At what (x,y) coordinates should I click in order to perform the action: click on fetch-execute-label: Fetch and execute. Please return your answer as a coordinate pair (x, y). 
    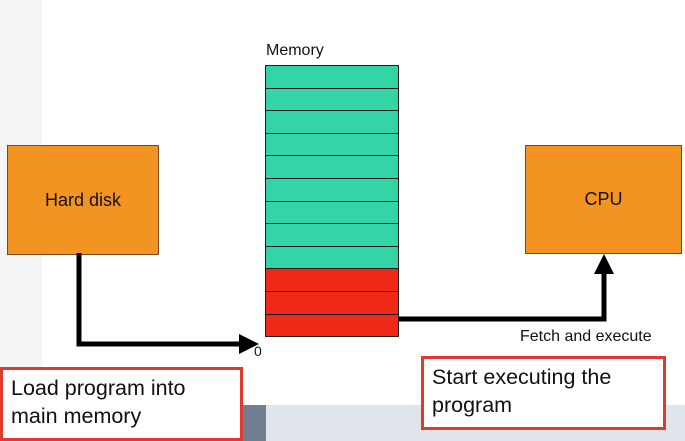
    Looking at the image, I should click on (586, 336).